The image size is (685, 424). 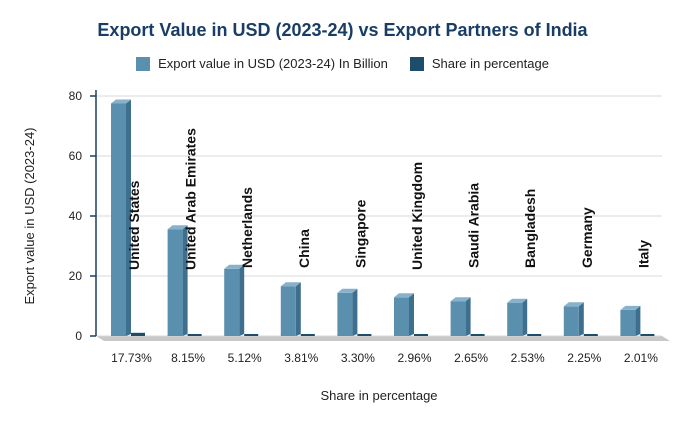 What do you see at coordinates (471, 358) in the screenshot?
I see `x-tick-label: 2.65%` at bounding box center [471, 358].